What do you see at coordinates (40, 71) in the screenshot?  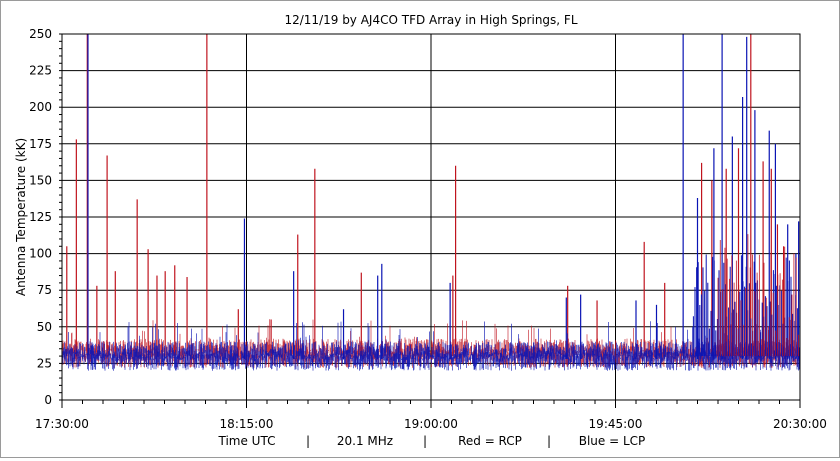 I see `y-tick-label: 225` at bounding box center [40, 71].